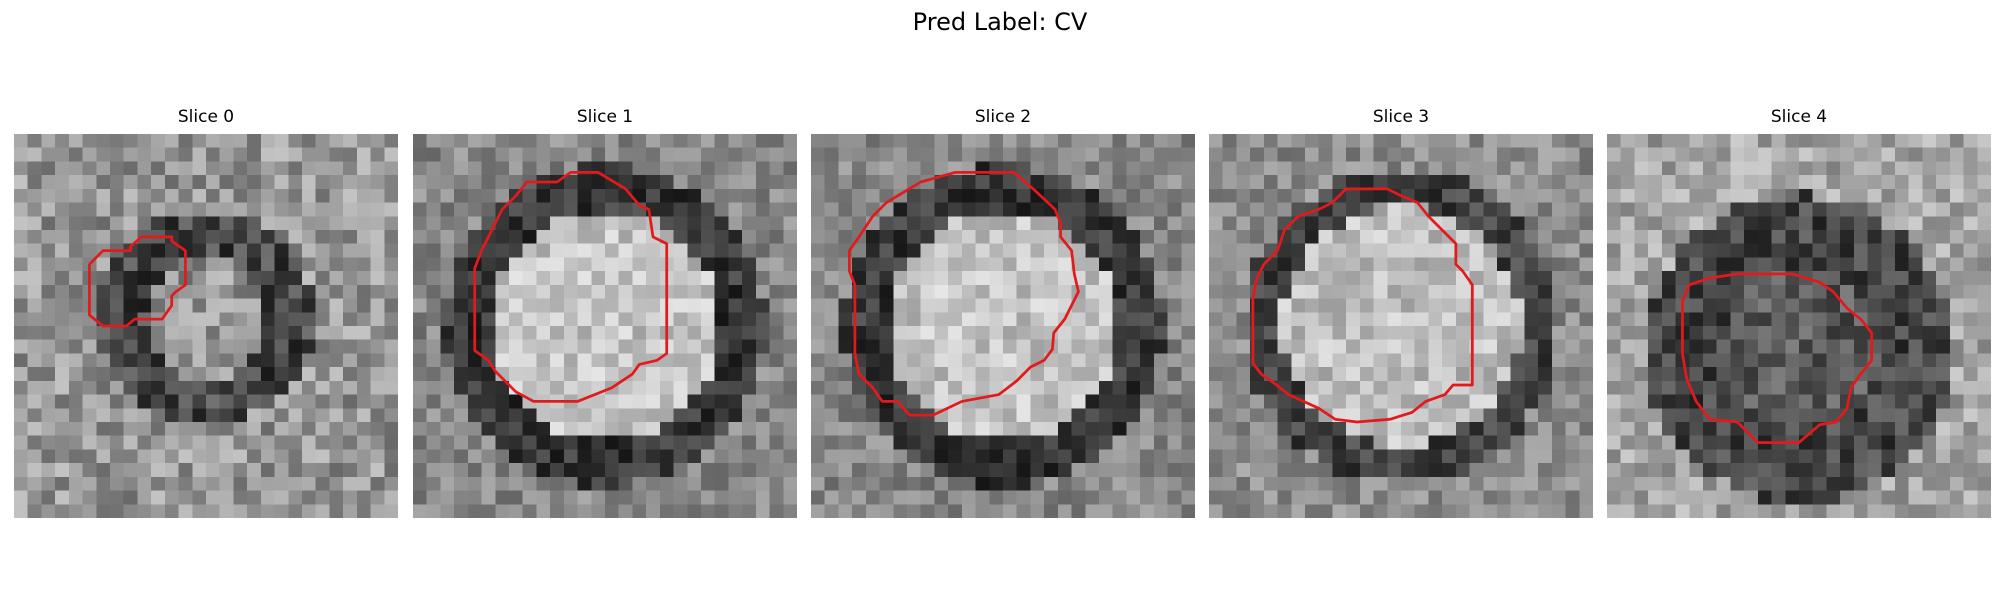 Image resolution: width=2000 pixels, height=600 pixels. I want to click on slice-panel: Slice 4, so click(1799, 311).